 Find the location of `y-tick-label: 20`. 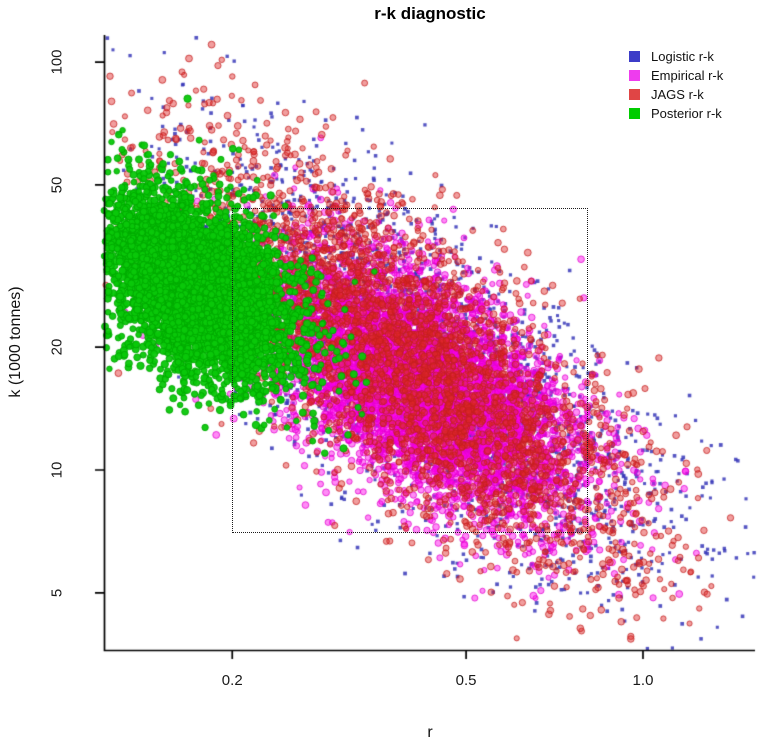

y-tick-label: 20 is located at coordinates (57, 347).